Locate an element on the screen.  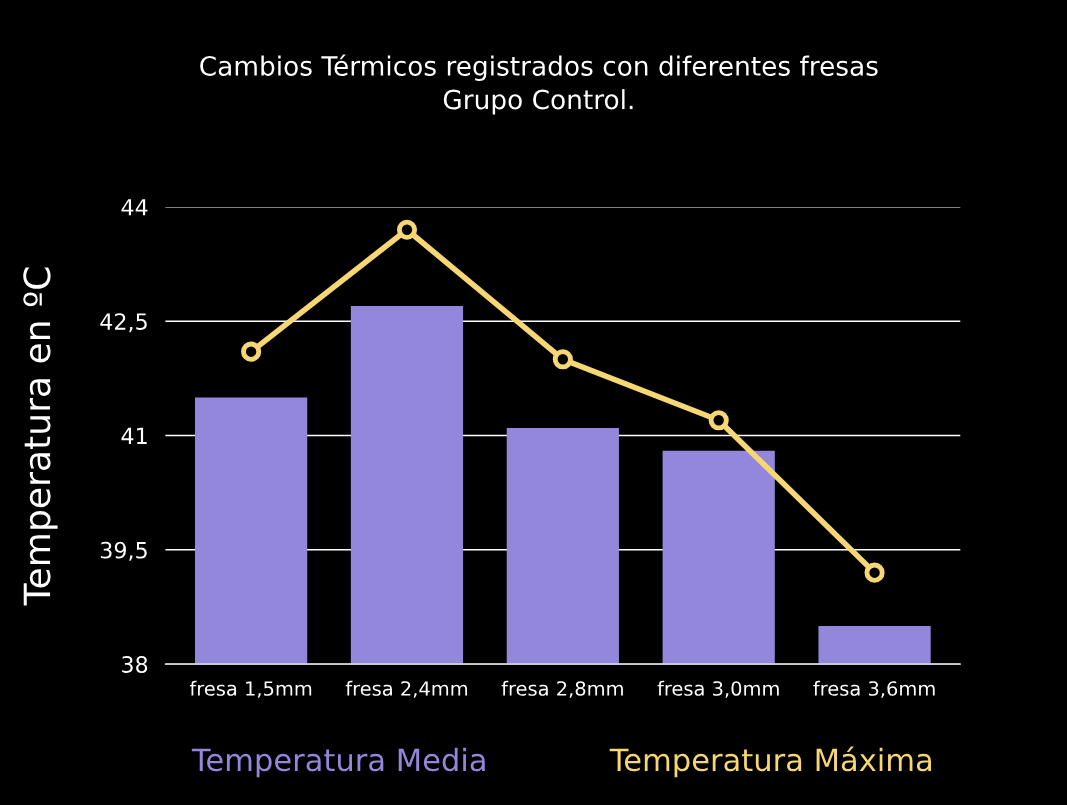
x-tick-label: fresa 3,0mm is located at coordinates (718, 689).